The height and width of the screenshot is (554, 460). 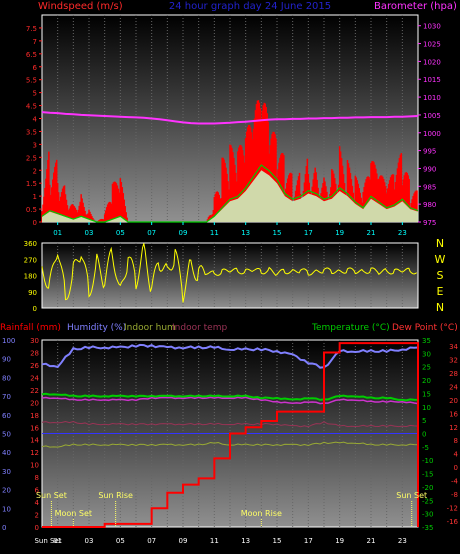 I want to click on temp-x-tick-label: 11, so click(x=214, y=541).